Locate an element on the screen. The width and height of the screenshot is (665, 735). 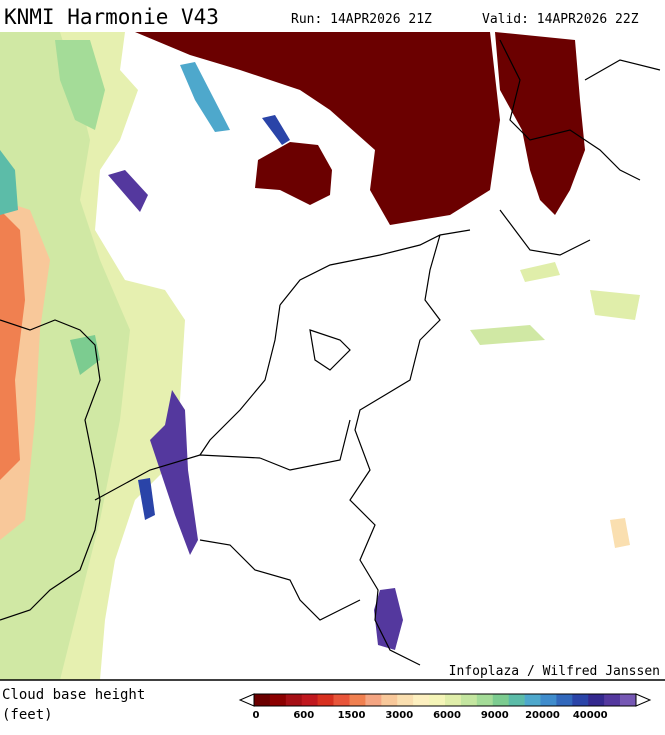
colorbar-frame is located at coordinates (445, 700).